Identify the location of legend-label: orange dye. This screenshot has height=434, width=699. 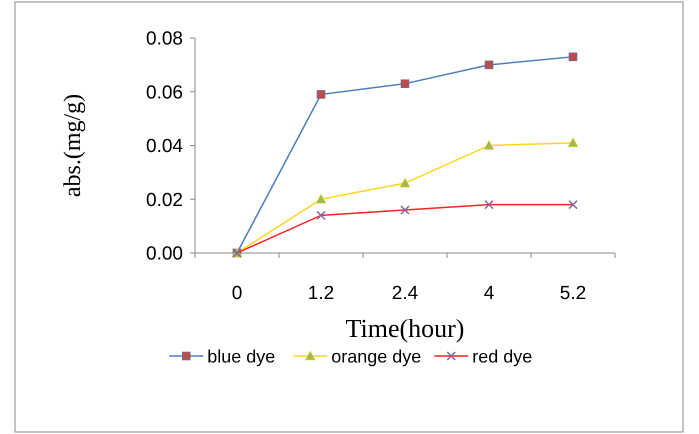
(376, 356).